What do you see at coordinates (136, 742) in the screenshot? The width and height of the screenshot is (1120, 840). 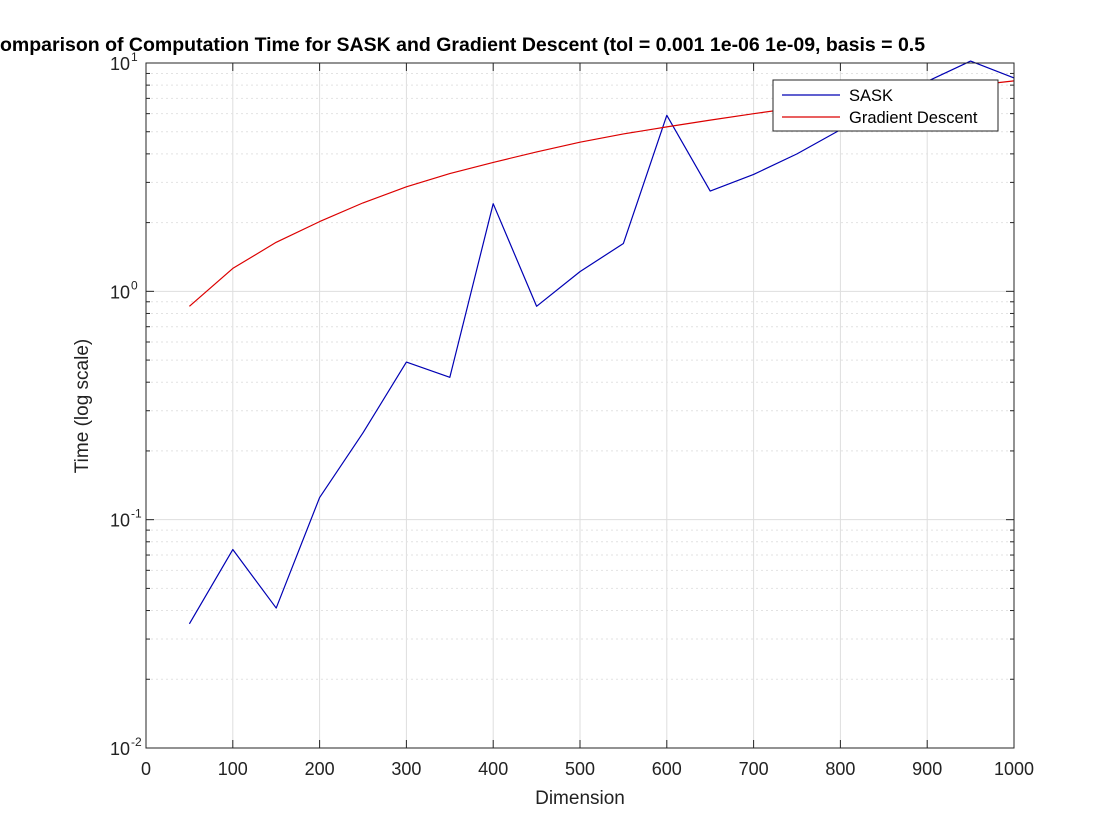 I see `y-tick-label-exponent: -2` at bounding box center [136, 742].